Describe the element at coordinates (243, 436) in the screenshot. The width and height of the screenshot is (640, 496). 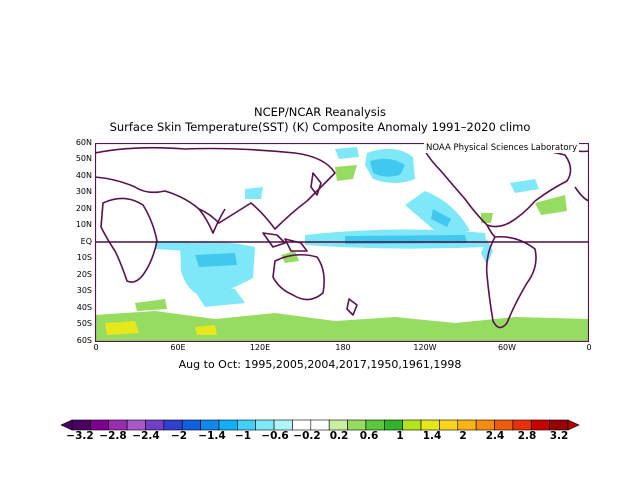
I see `colorbar-label: −1` at that location.